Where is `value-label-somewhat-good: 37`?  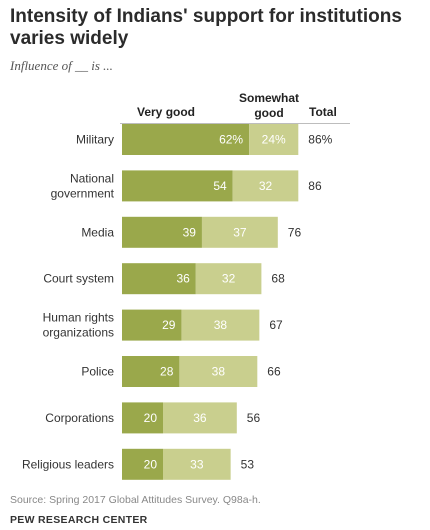
value-label-somewhat-good: 37 is located at coordinates (240, 232).